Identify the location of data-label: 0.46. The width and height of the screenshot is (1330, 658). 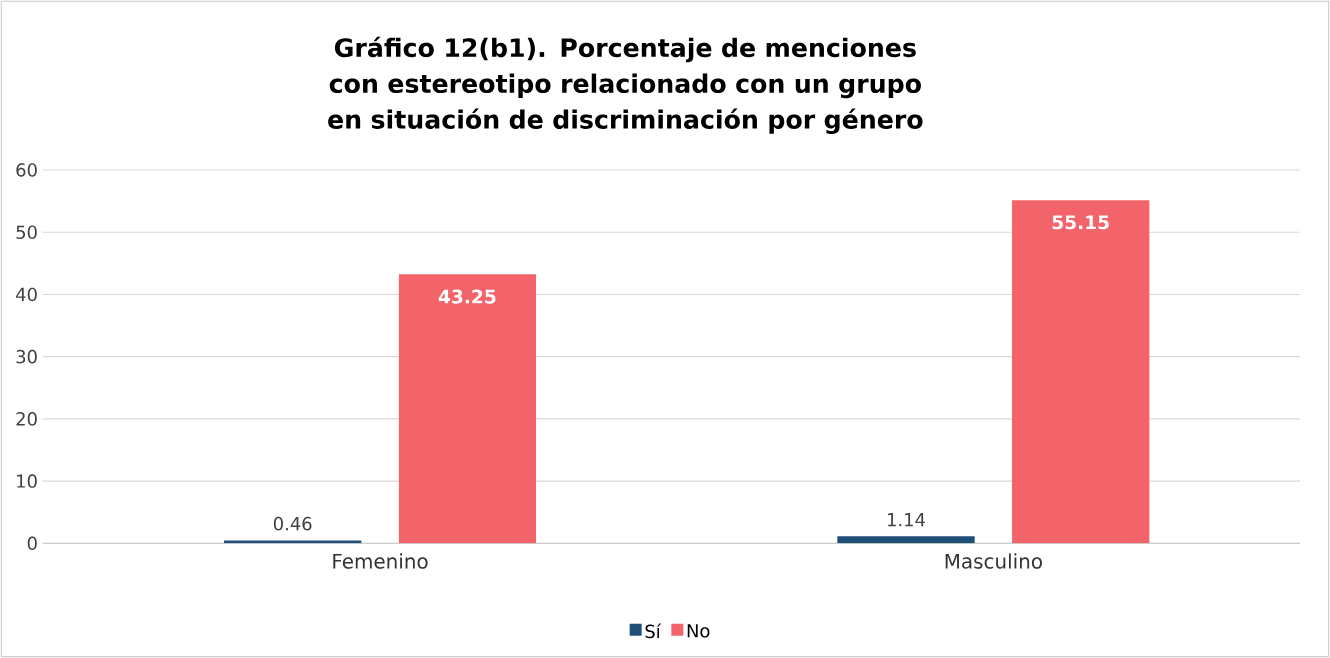
(292, 523).